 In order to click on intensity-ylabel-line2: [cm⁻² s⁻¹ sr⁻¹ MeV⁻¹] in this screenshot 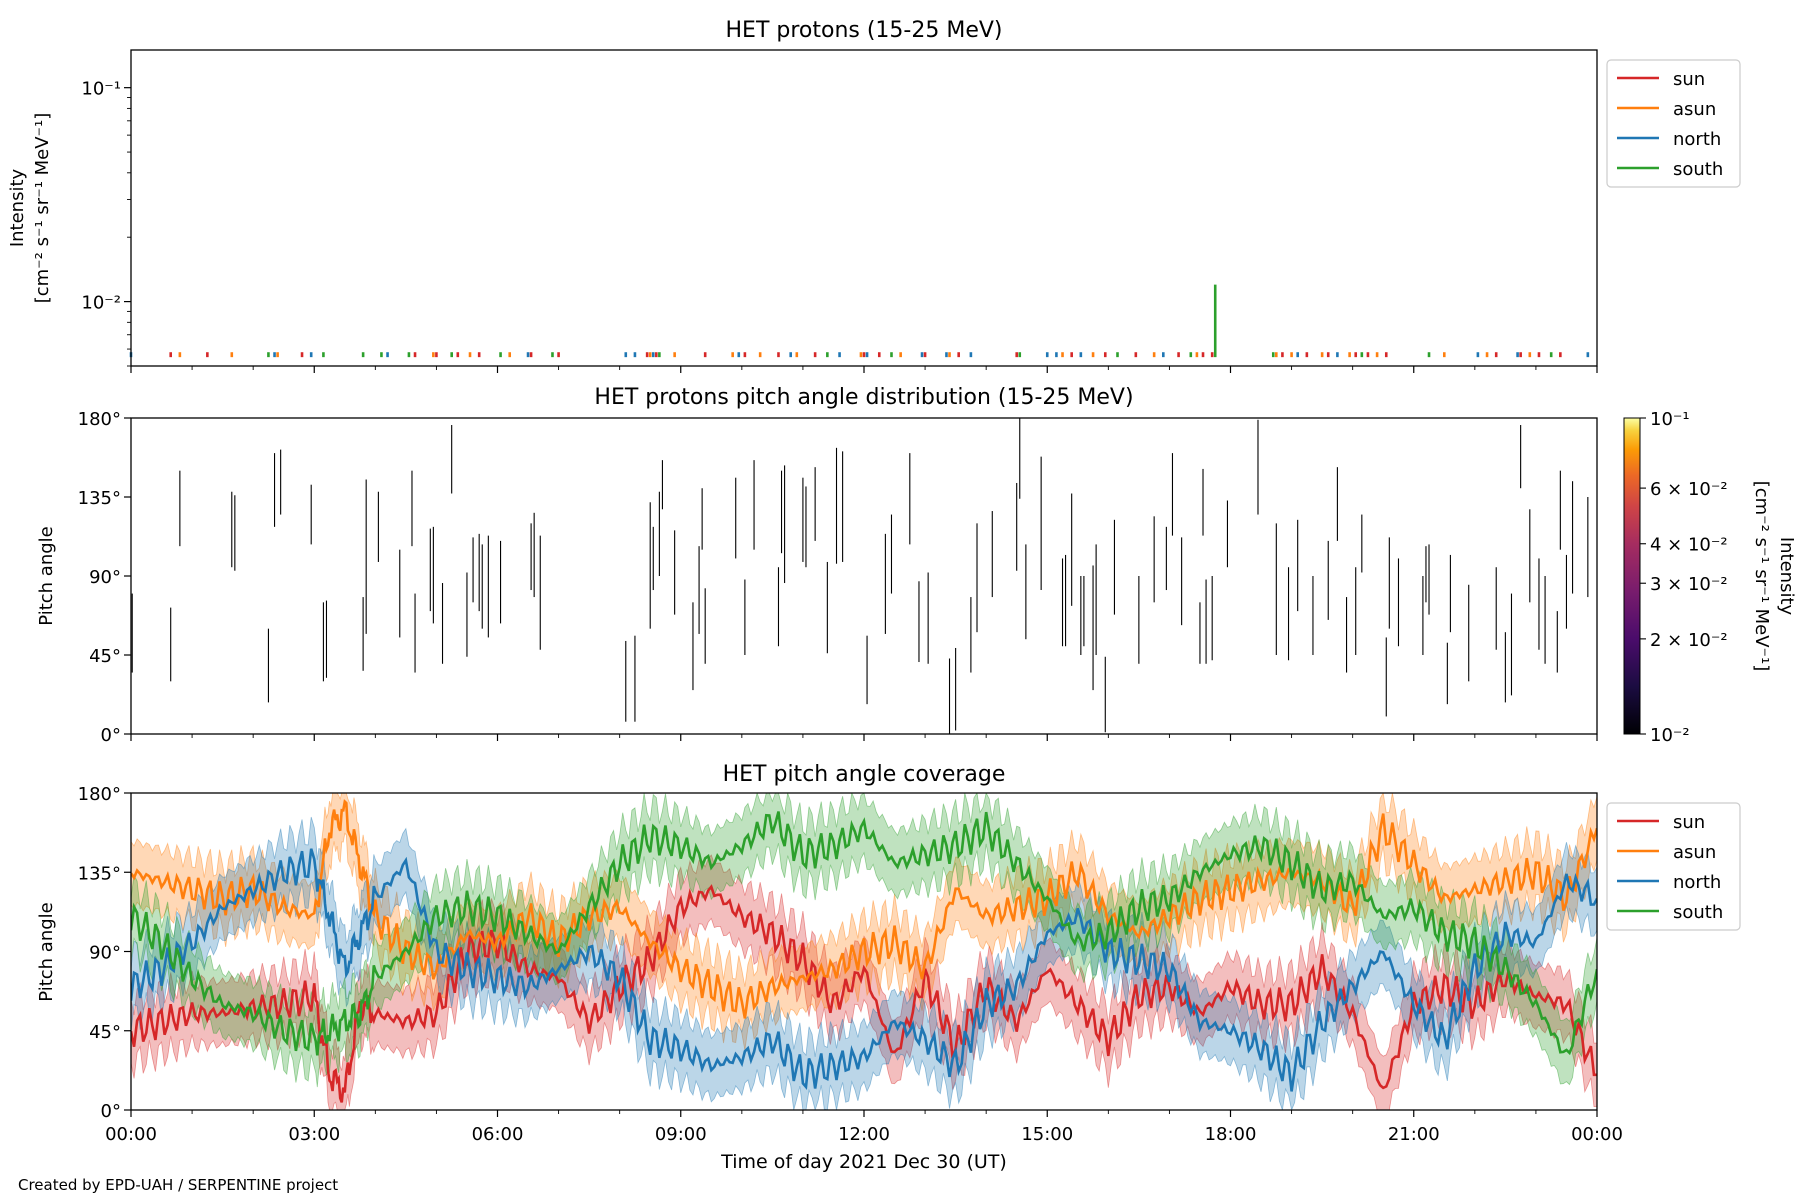, I will do `click(42, 208)`.